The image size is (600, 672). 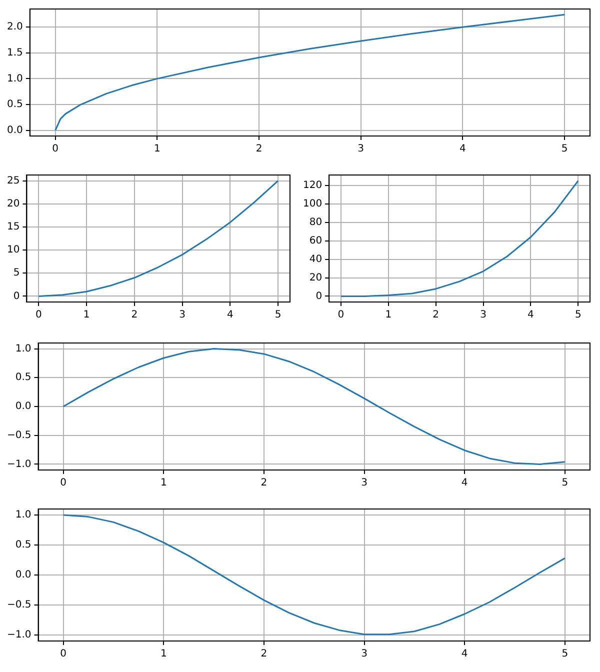 I want to click on y-tick-label: 2.0, so click(x=14, y=27).